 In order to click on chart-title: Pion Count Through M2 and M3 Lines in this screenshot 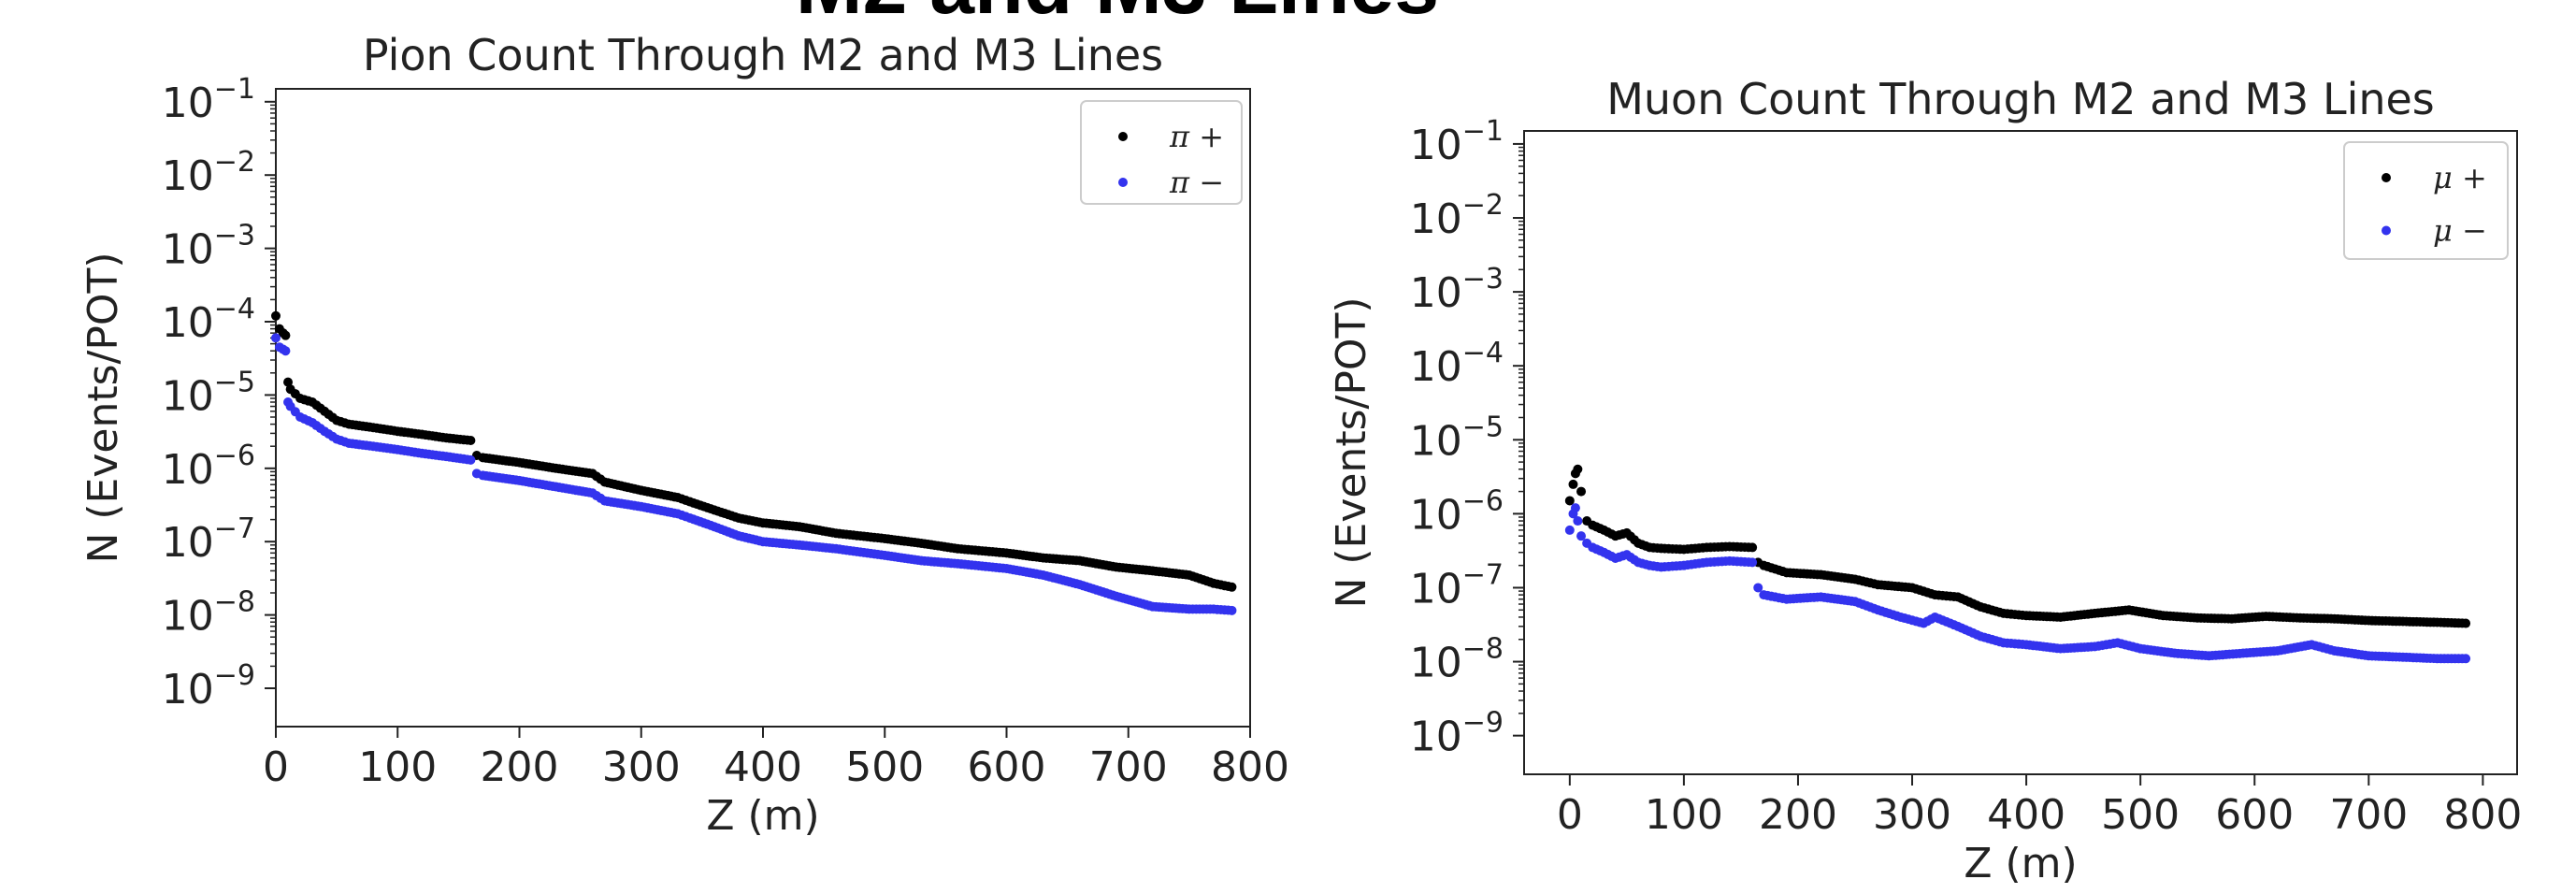, I will do `click(763, 55)`.